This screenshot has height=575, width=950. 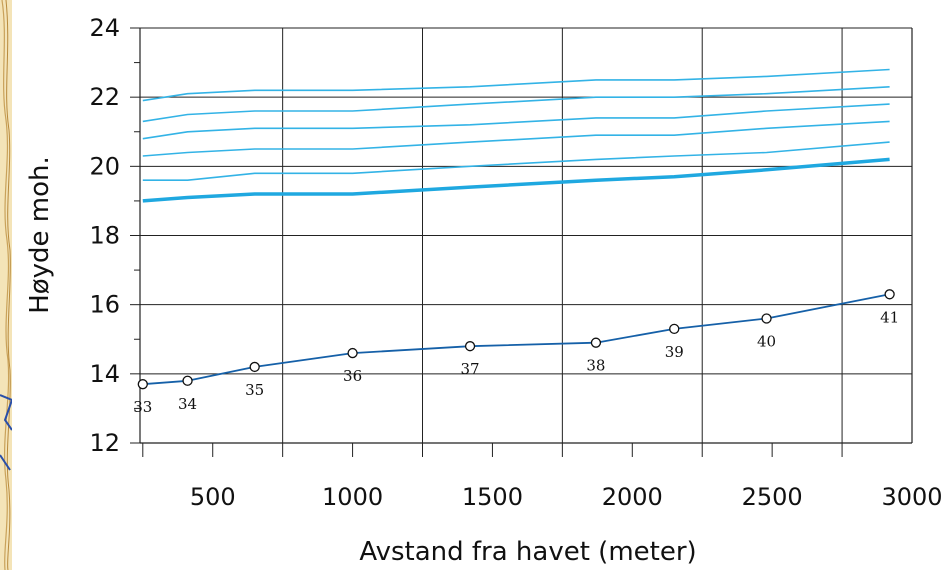 What do you see at coordinates (187, 404) in the screenshot?
I see `point-label: 34` at bounding box center [187, 404].